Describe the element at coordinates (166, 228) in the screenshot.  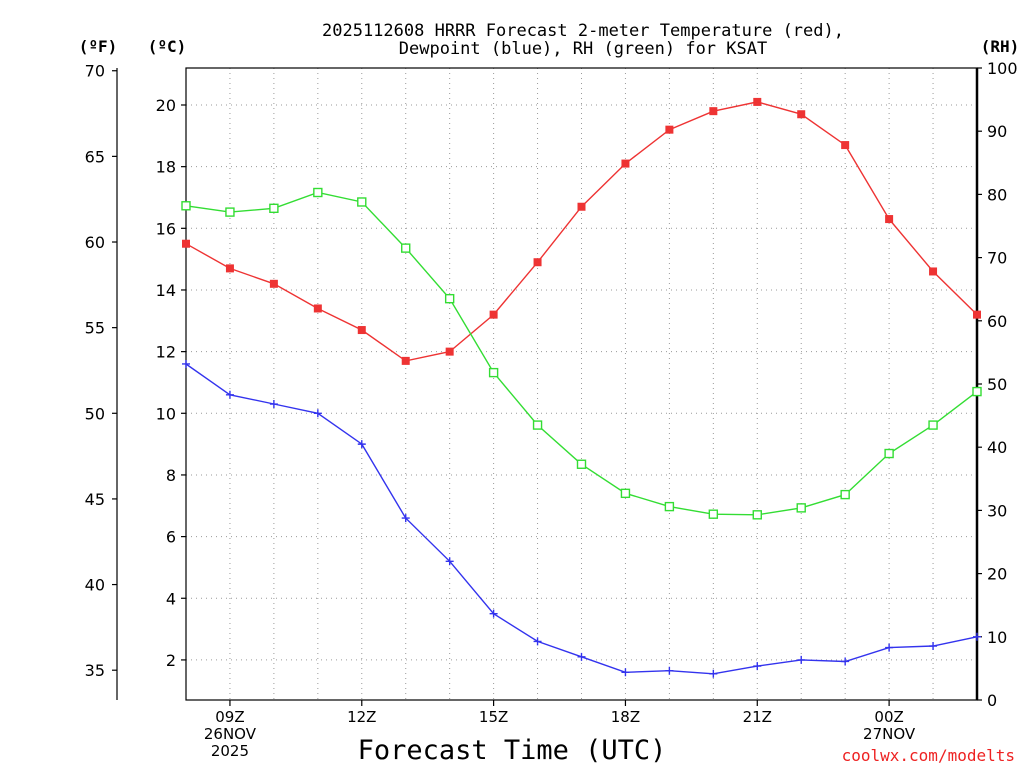
I see `celsius-tick-label: 16` at that location.